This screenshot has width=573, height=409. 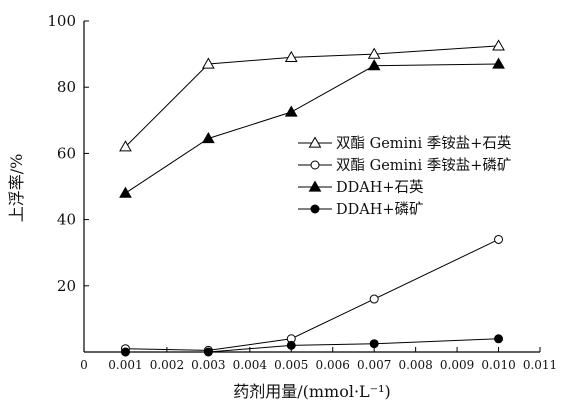 What do you see at coordinates (66, 286) in the screenshot?
I see `y-tick-label: 20` at bounding box center [66, 286].